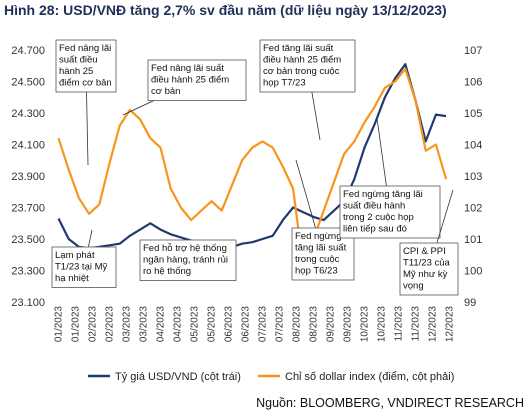 Image resolution: width=532 pixels, height=417 pixels. Describe the element at coordinates (470, 303) in the screenshot. I see `right-tick-label: 99` at that location.